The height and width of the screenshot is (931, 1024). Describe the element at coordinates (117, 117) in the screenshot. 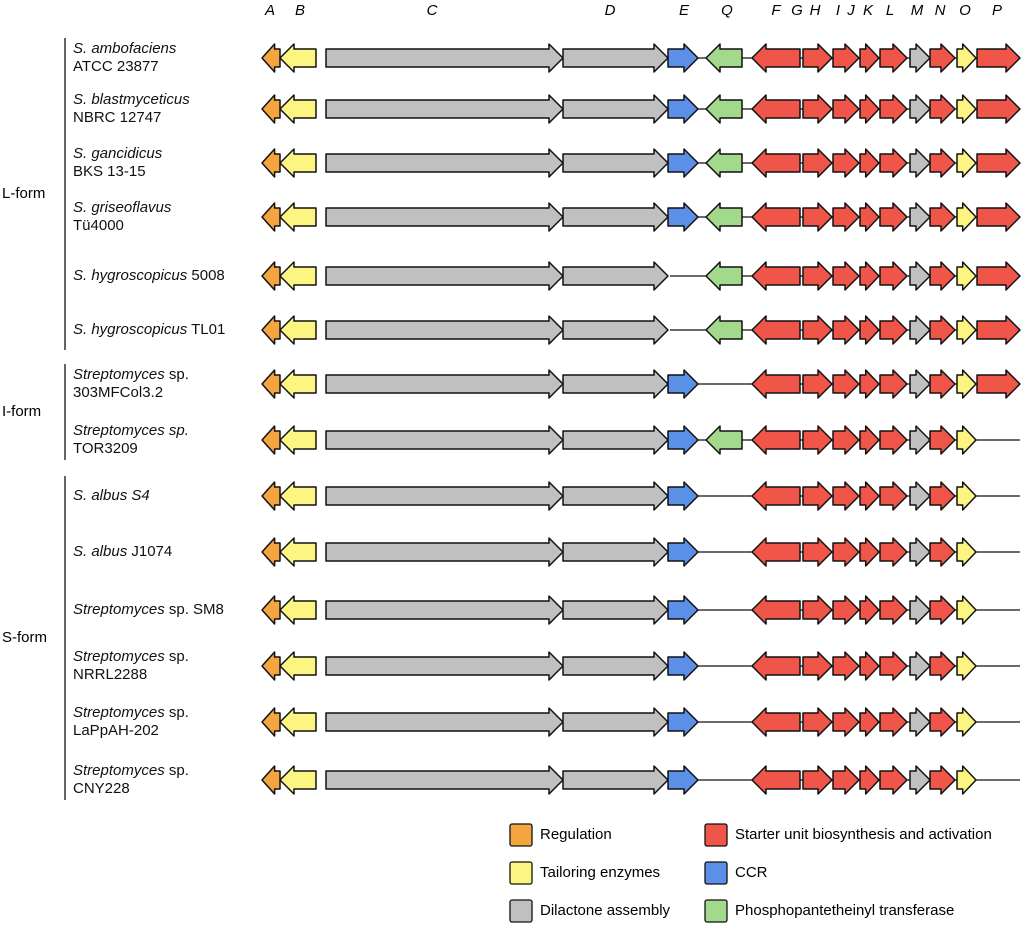

I see `strain-text: NBRC 12747` at that location.